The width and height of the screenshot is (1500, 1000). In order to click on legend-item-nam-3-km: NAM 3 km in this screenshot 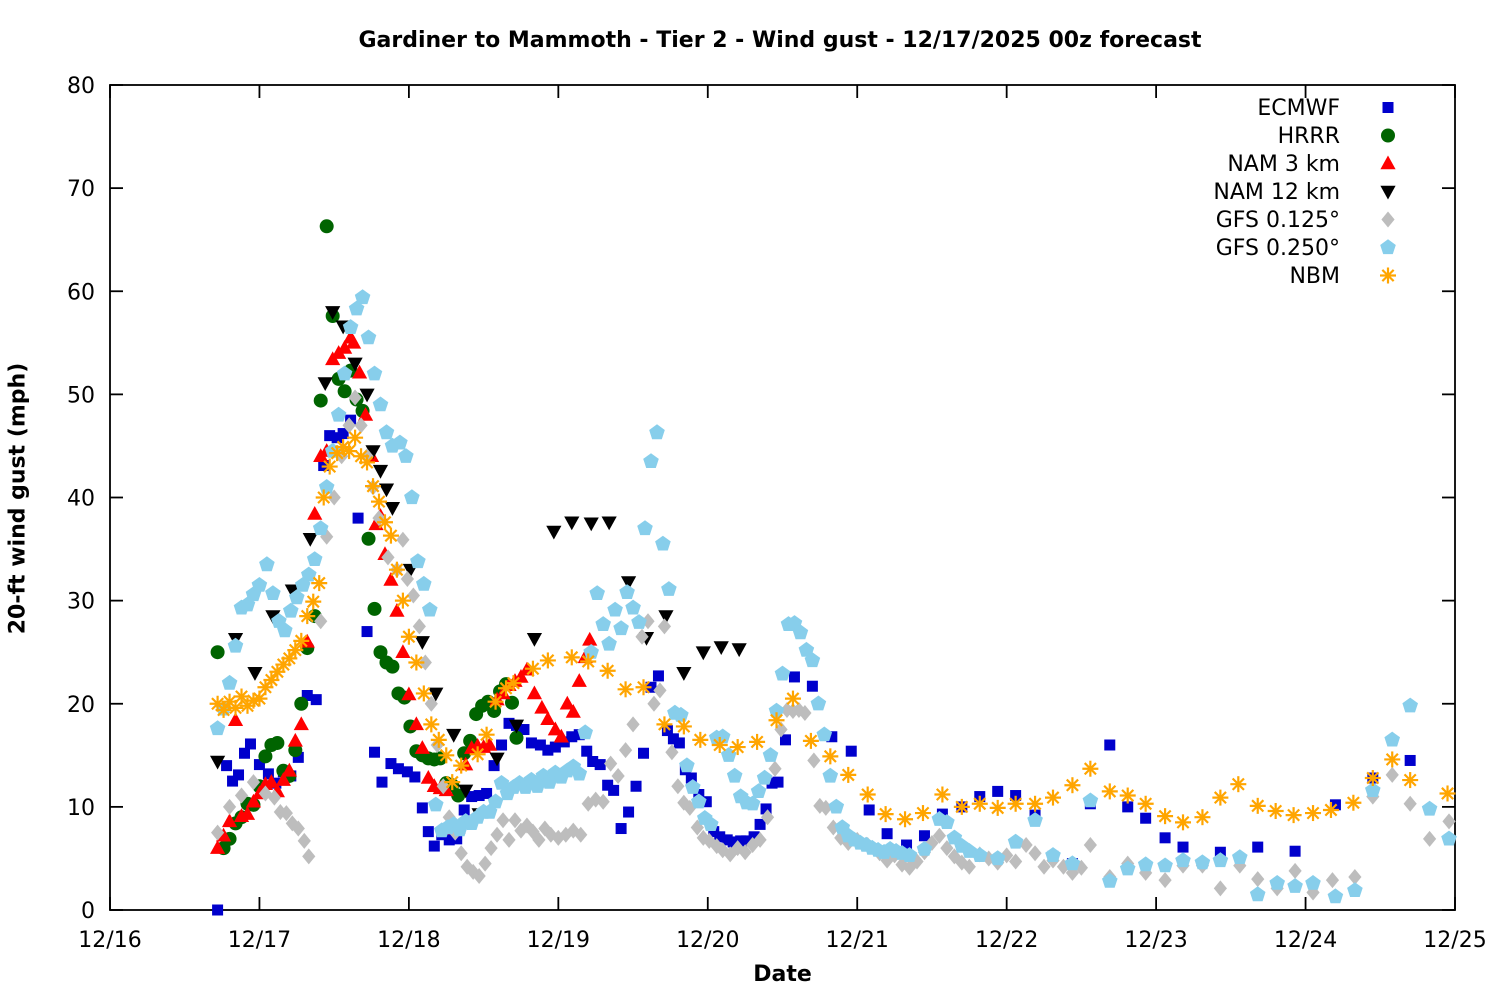, I will do `click(1311, 164)`.